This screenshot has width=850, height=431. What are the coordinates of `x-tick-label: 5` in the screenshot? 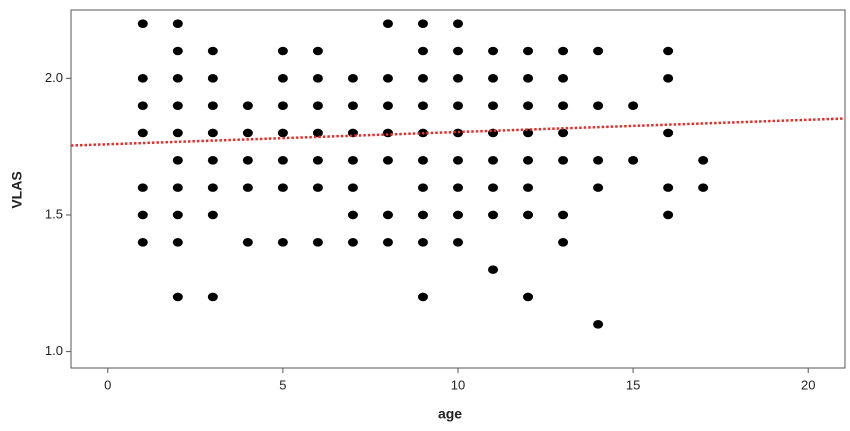 It's located at (282, 384).